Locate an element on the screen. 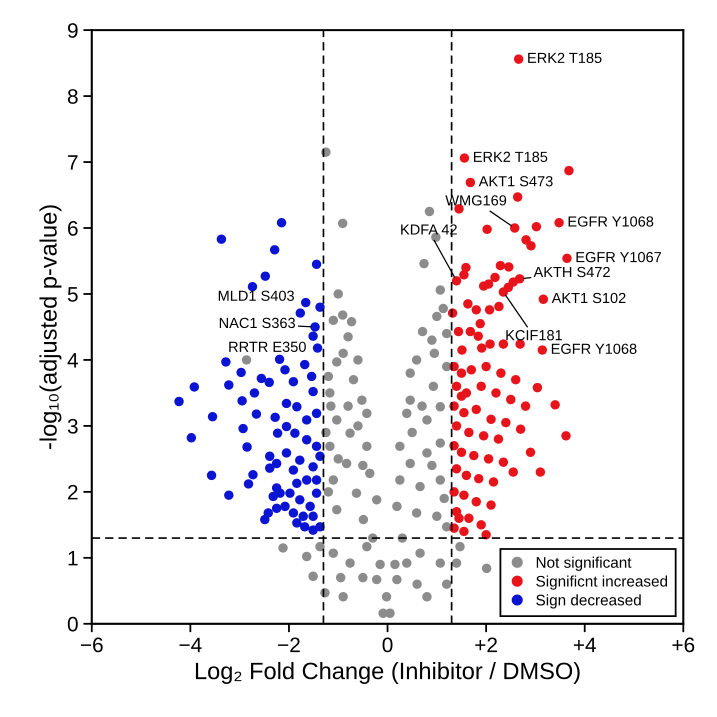 The image size is (717, 717). x-tick-label: +6 is located at coordinates (683, 645).